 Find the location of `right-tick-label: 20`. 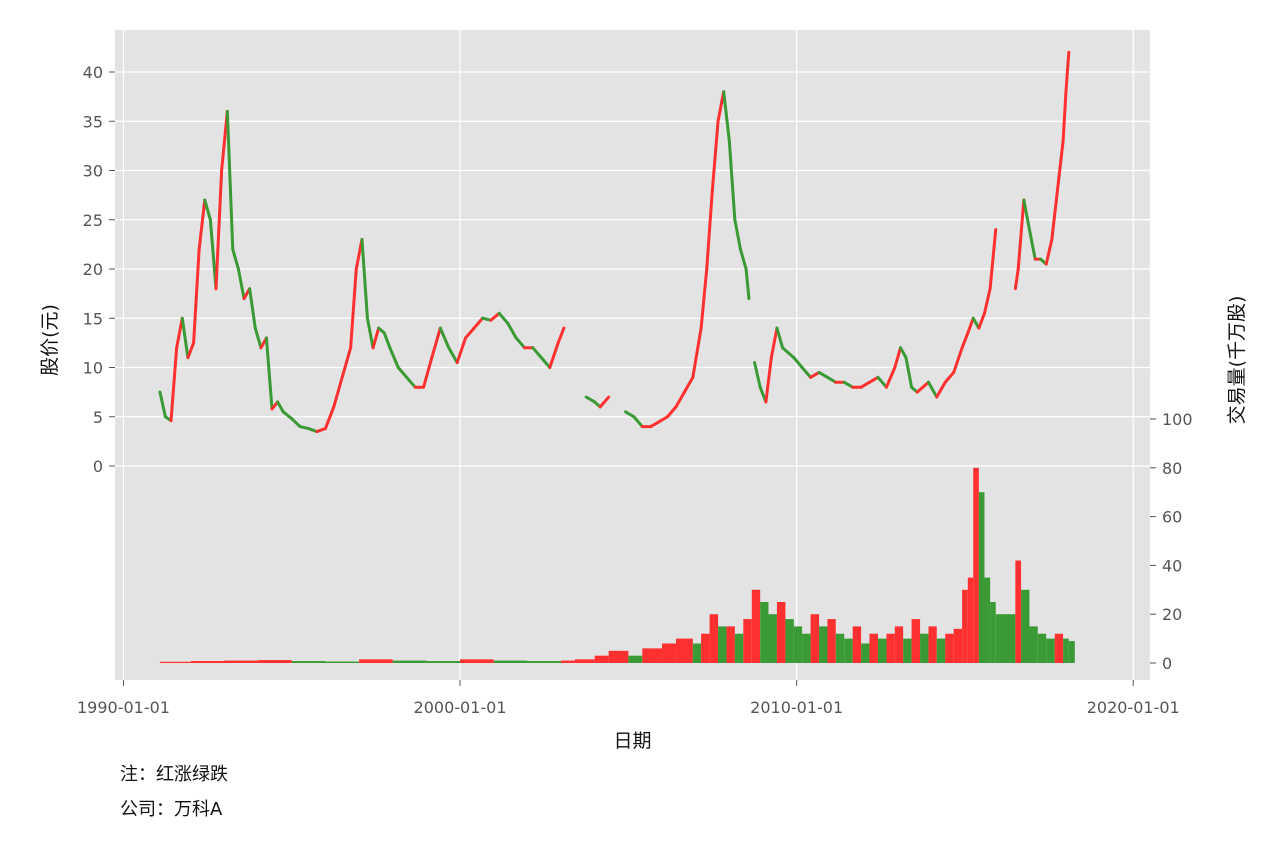

right-tick-label: 20 is located at coordinates (1172, 614).